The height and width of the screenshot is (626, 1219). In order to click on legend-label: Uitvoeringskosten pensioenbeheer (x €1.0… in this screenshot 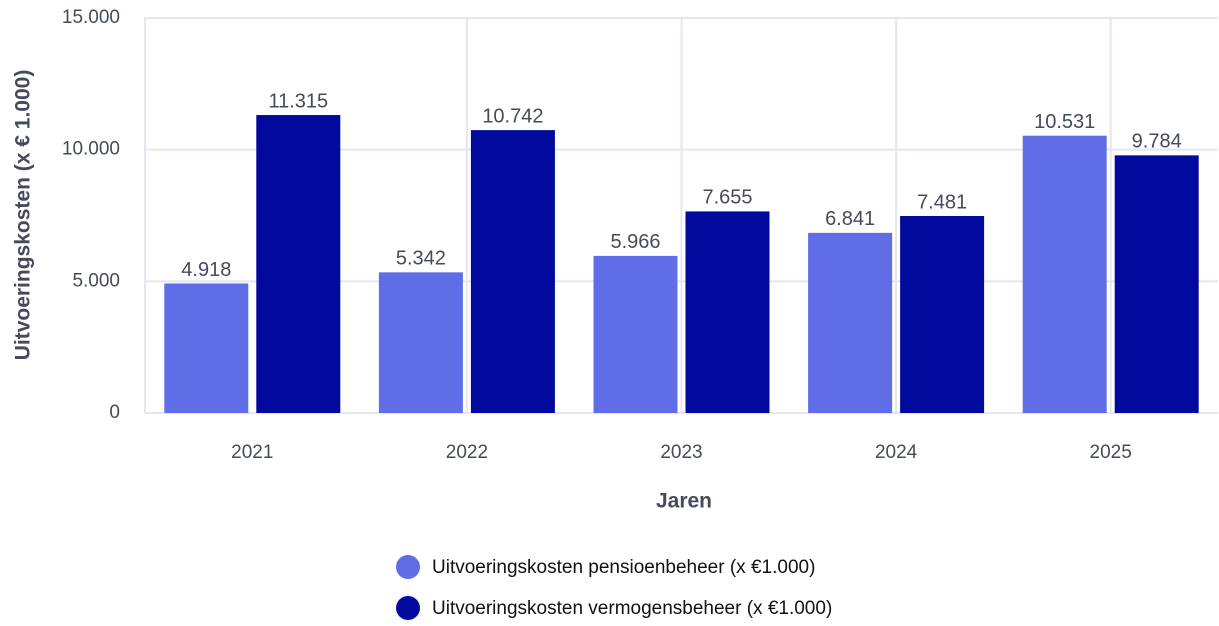, I will do `click(623, 567)`.